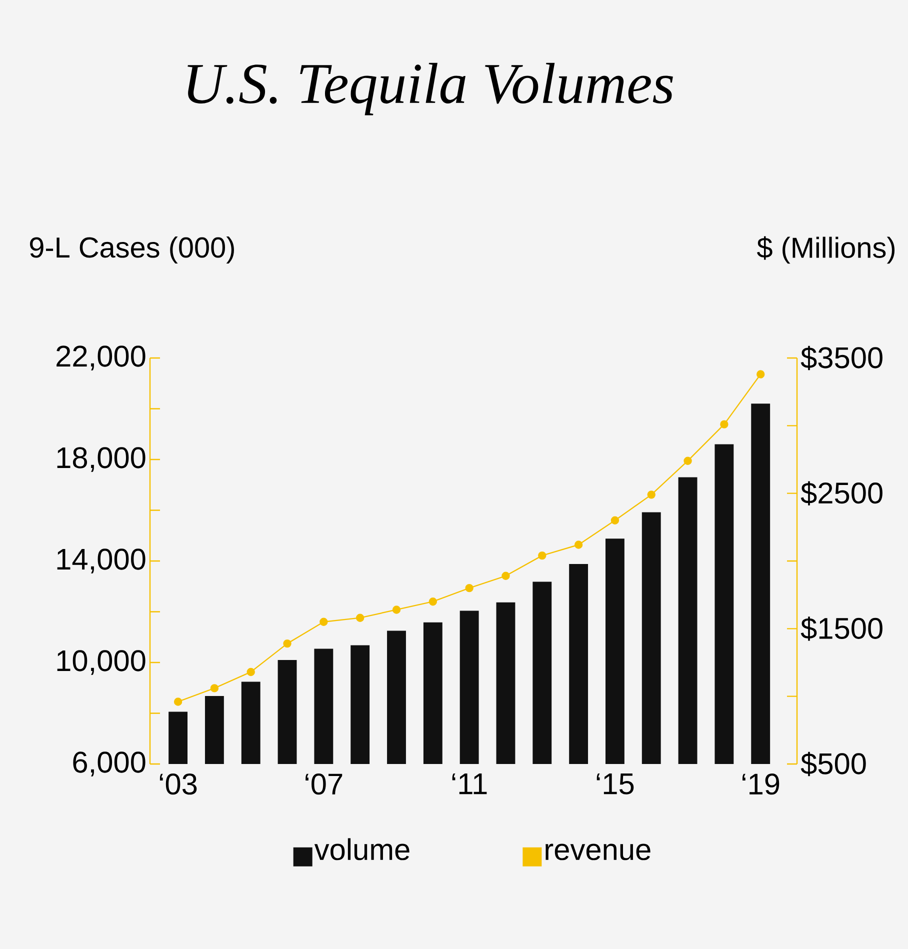 This screenshot has width=908, height=949. What do you see at coordinates (615, 784) in the screenshot?
I see `x-tick-label: ‘15` at bounding box center [615, 784].